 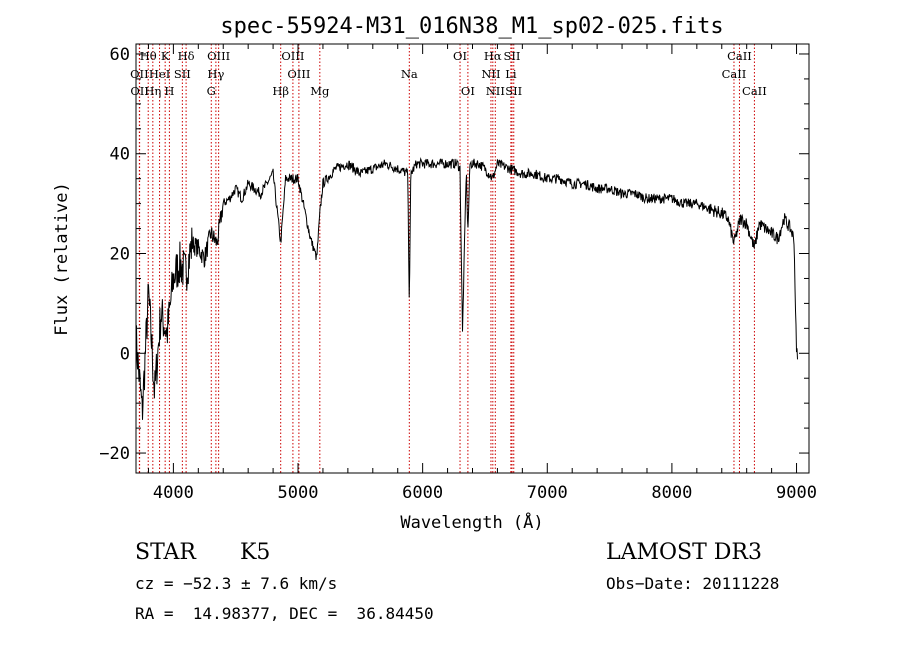 I want to click on line-label: G, so click(x=211, y=91).